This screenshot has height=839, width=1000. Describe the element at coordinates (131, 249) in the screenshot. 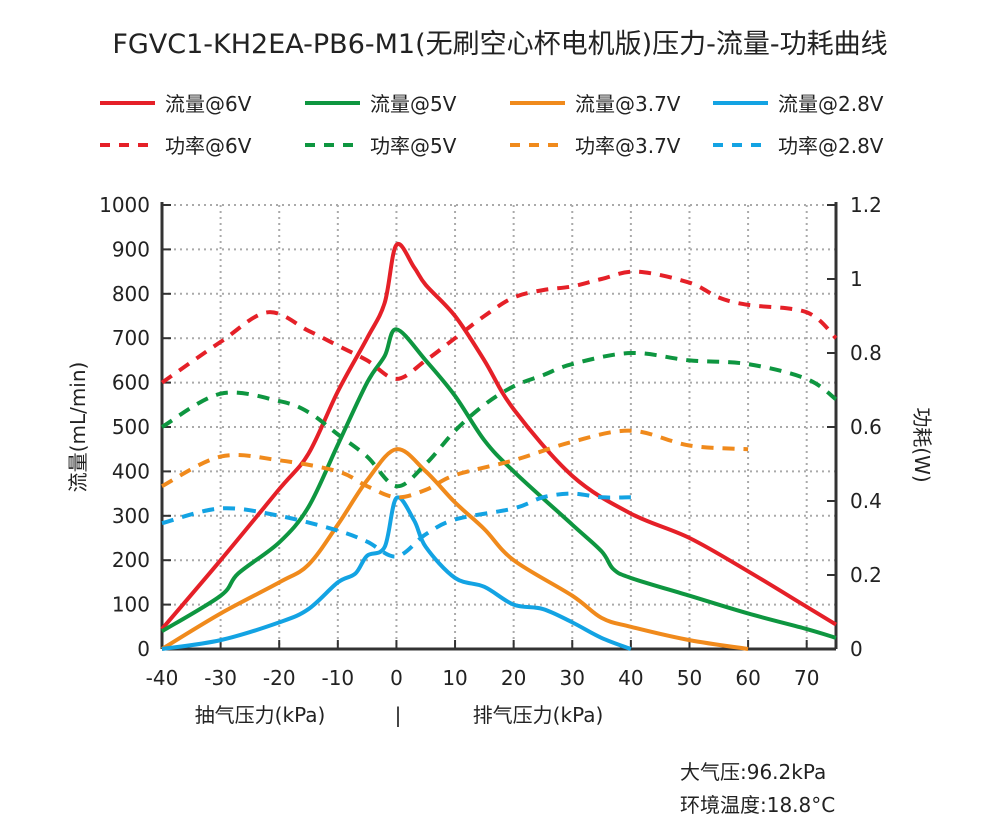

I see `y-tick-label: 900` at that location.